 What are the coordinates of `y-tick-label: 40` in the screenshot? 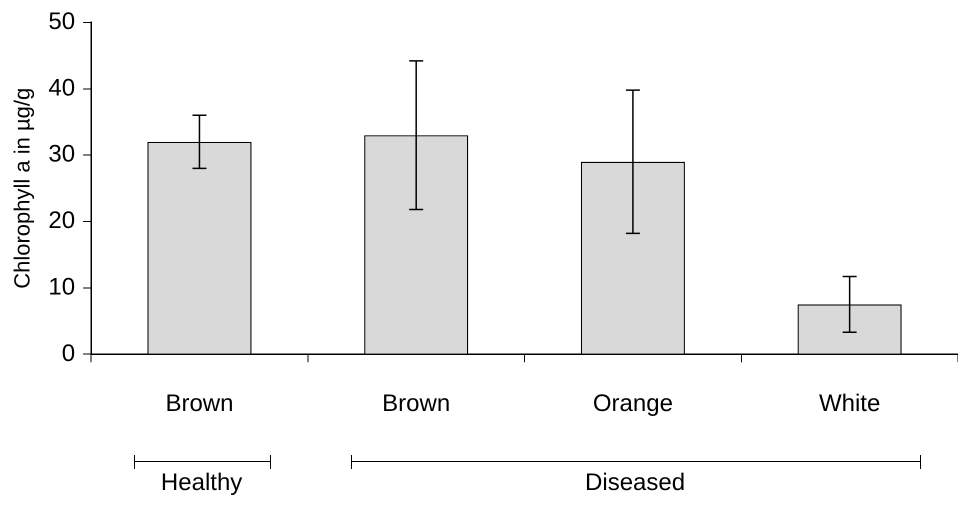 It's located at (62, 88).